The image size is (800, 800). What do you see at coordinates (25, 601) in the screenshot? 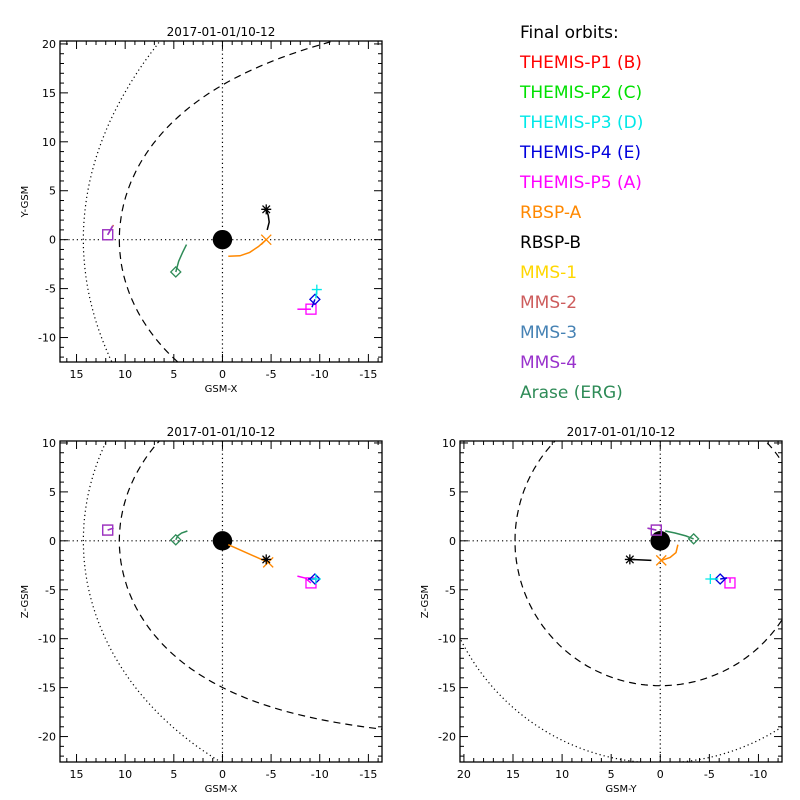
I see `y-axis-label: Z-GSM` at bounding box center [25, 601].